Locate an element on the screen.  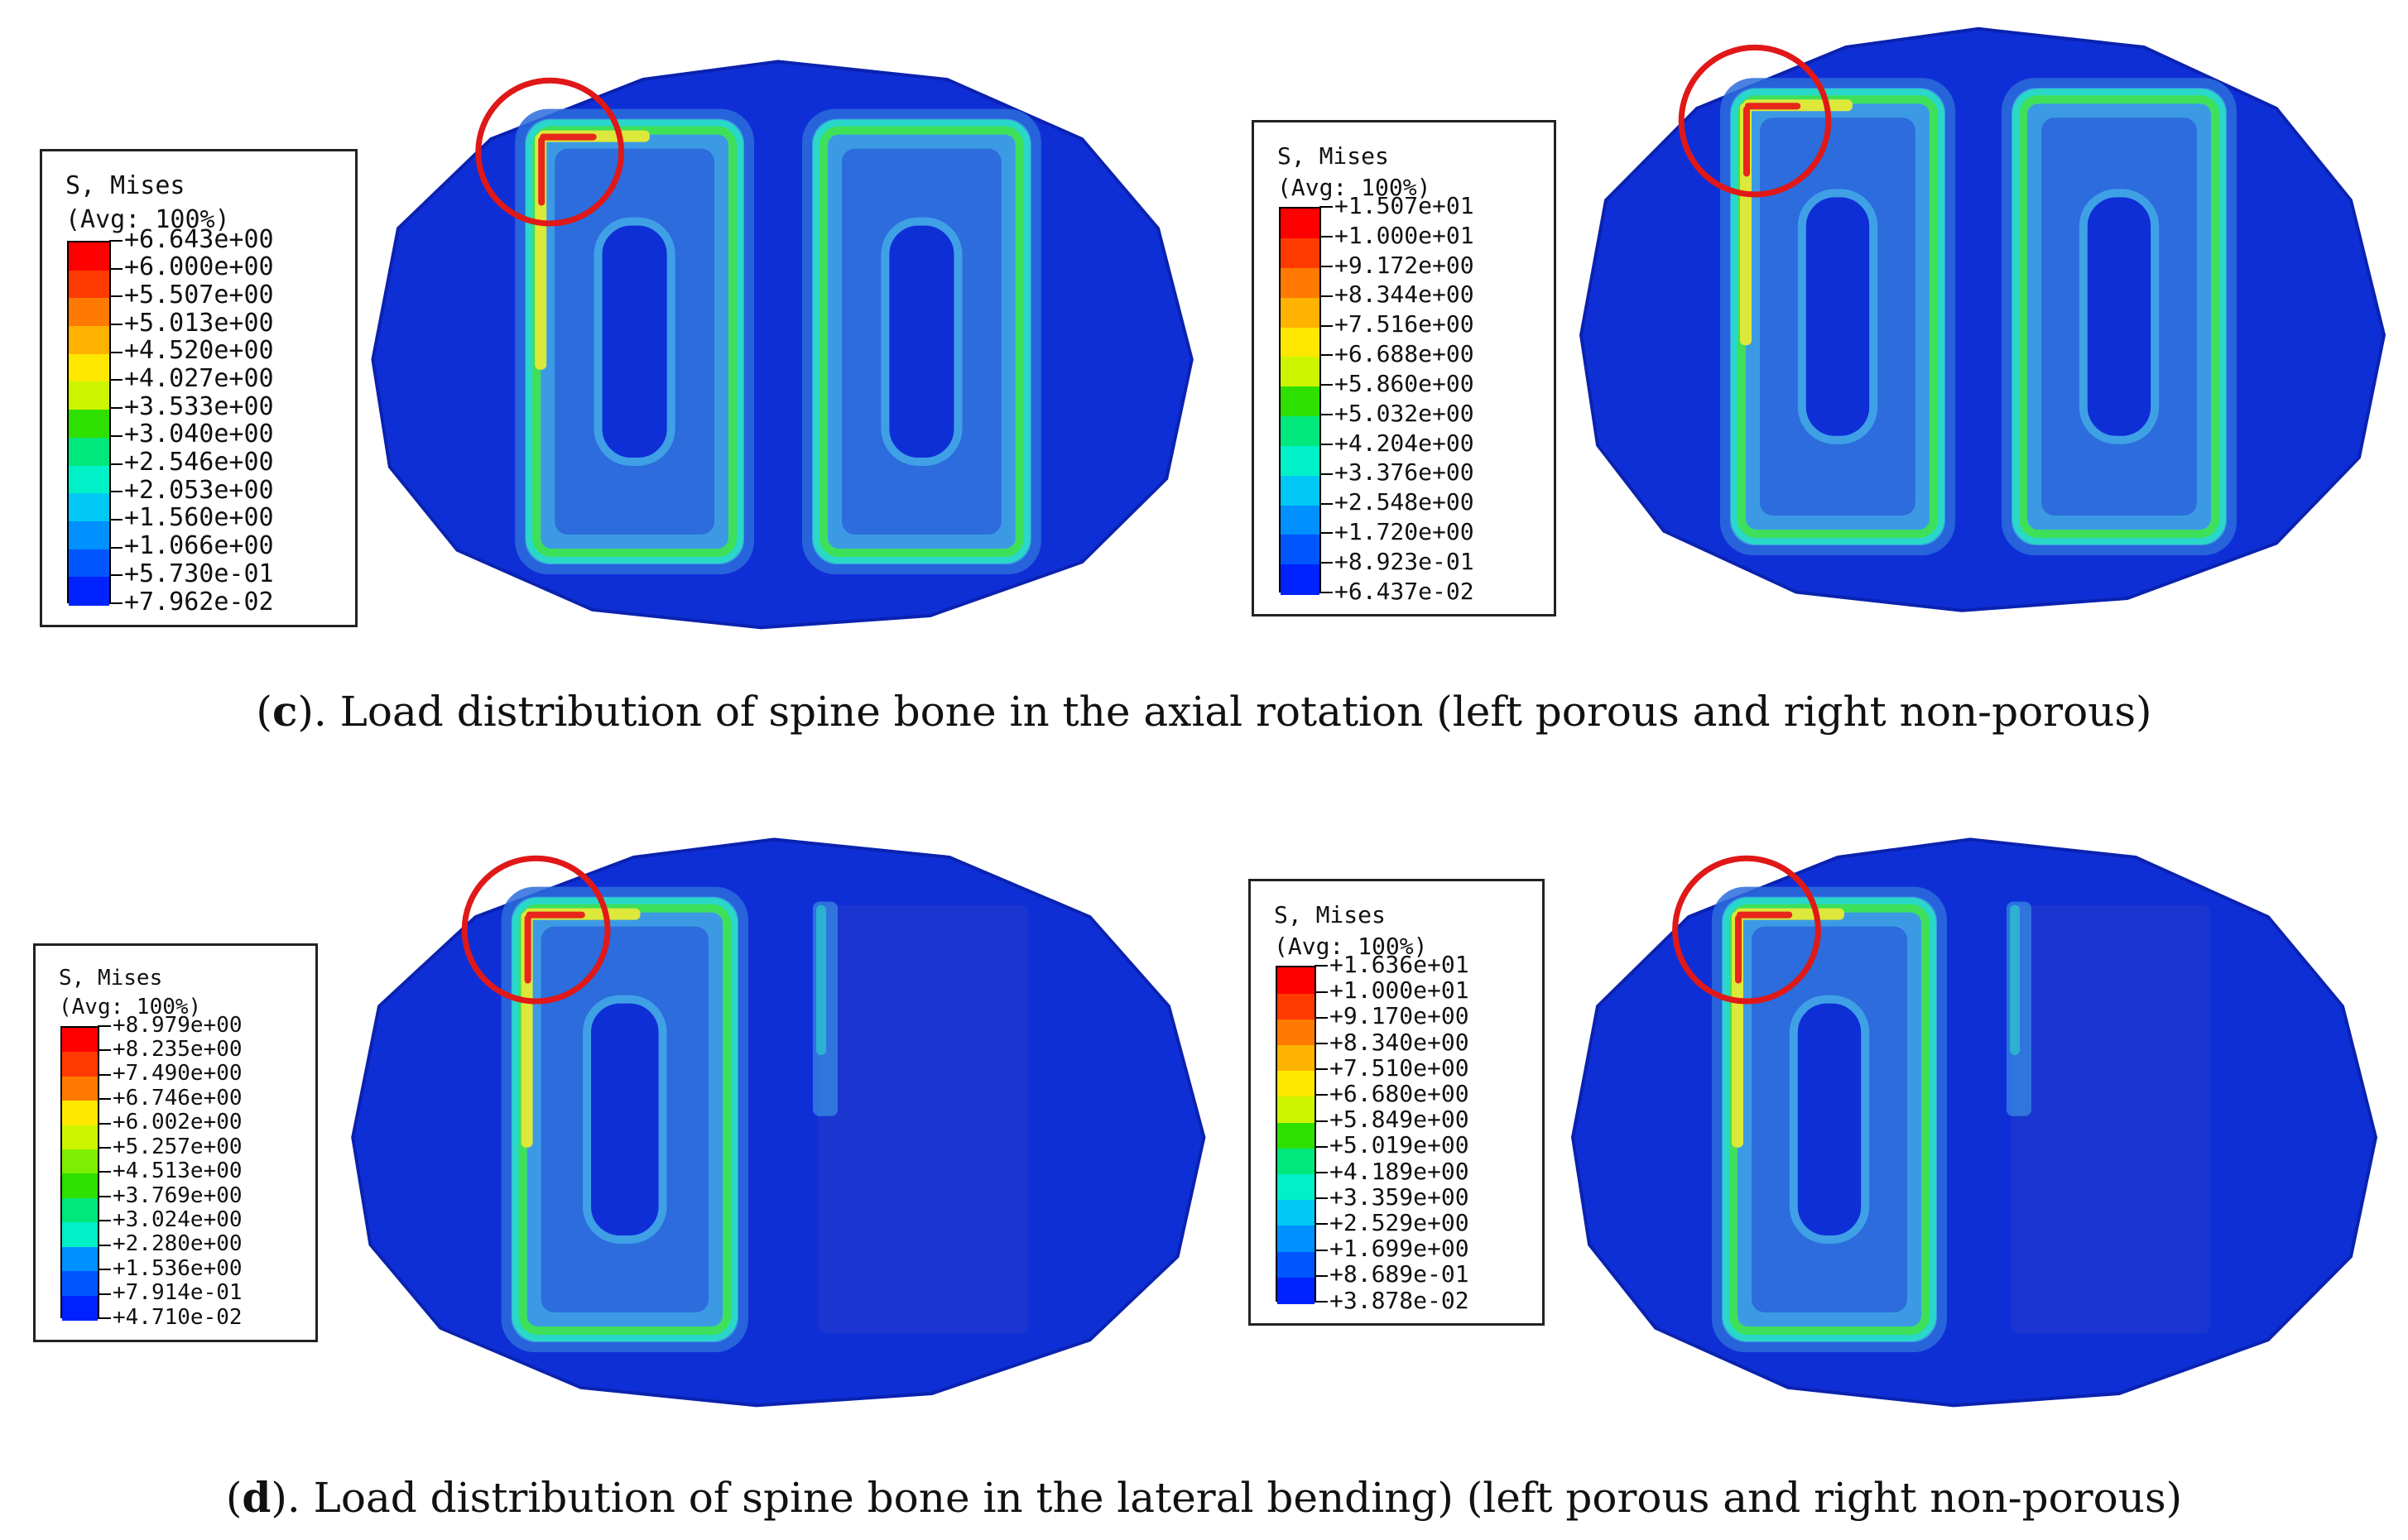
legend-value: +5.257e+00 is located at coordinates (178, 1147).